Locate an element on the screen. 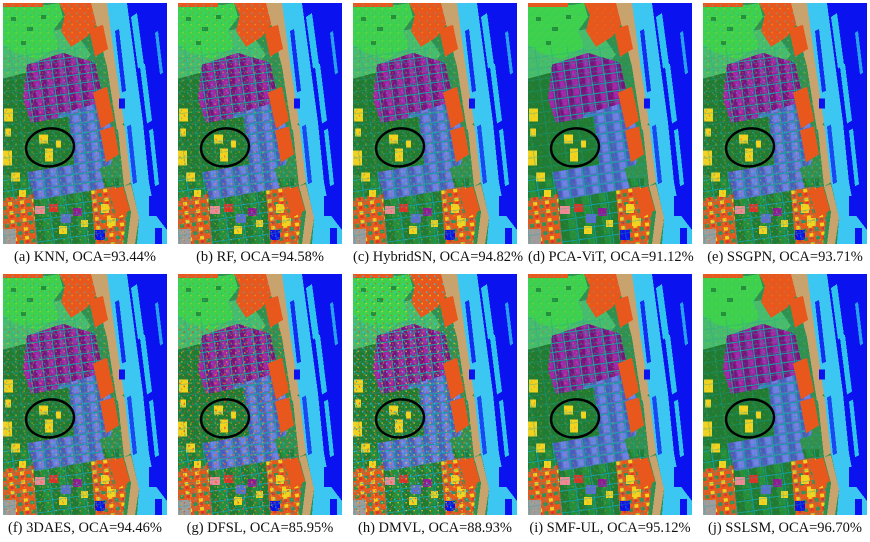  classification-map-d is located at coordinates (610, 123).